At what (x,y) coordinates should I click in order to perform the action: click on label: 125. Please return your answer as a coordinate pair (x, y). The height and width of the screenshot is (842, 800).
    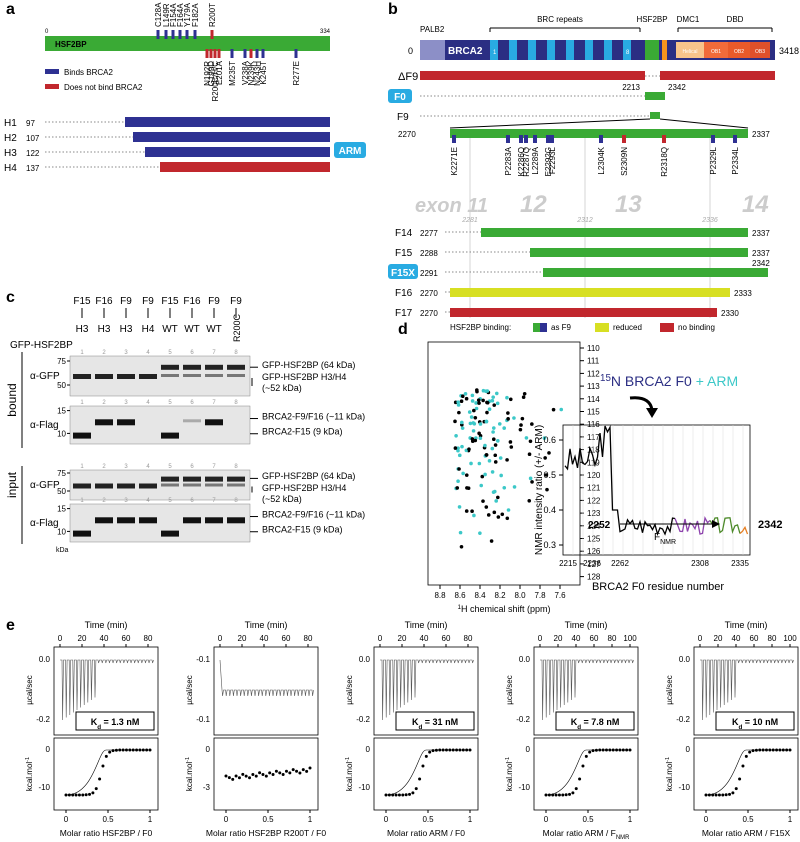
    Looking at the image, I should click on (594, 539).